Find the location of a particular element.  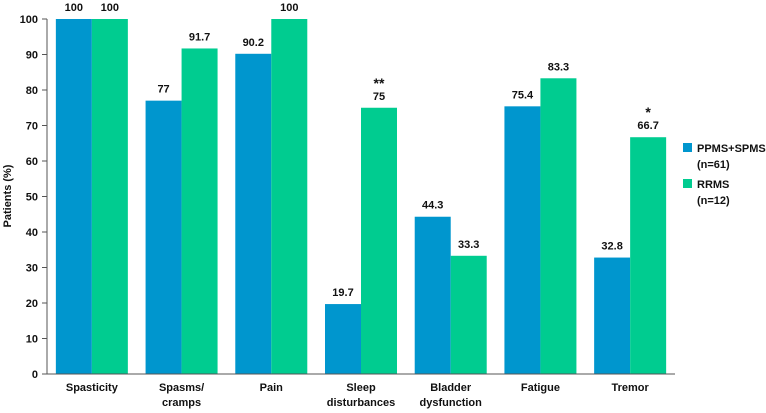

x-tick-label: Bladder dysfunction is located at coordinates (451, 395).